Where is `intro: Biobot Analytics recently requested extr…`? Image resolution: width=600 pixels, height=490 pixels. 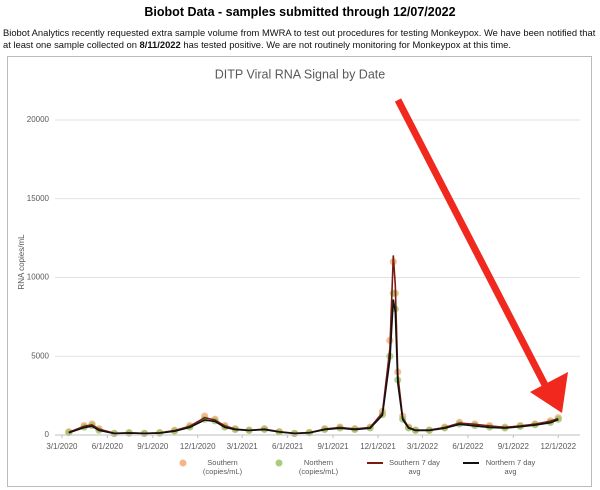
intro: Biobot Analytics recently requested extr… is located at coordinates (300, 39).